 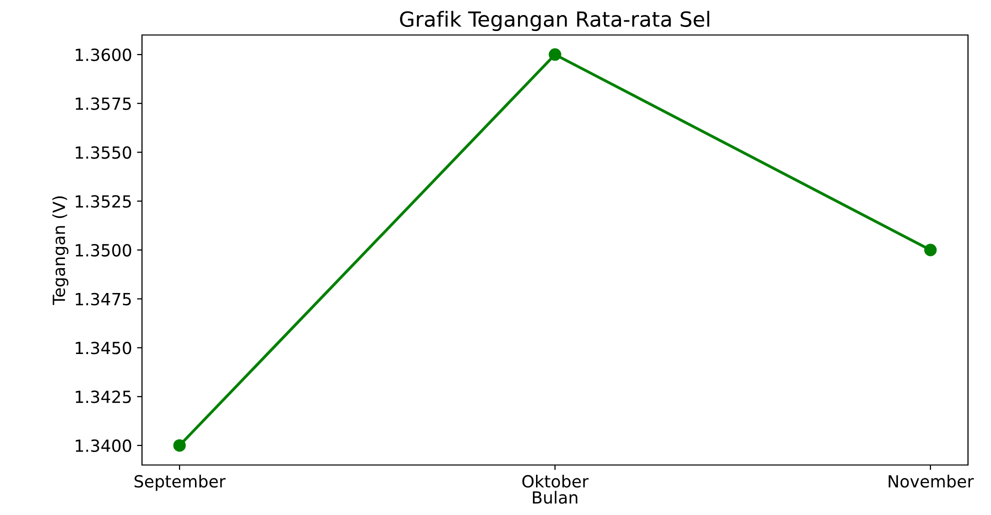 I want to click on y-tick-label: 1.3500, so click(x=104, y=250).